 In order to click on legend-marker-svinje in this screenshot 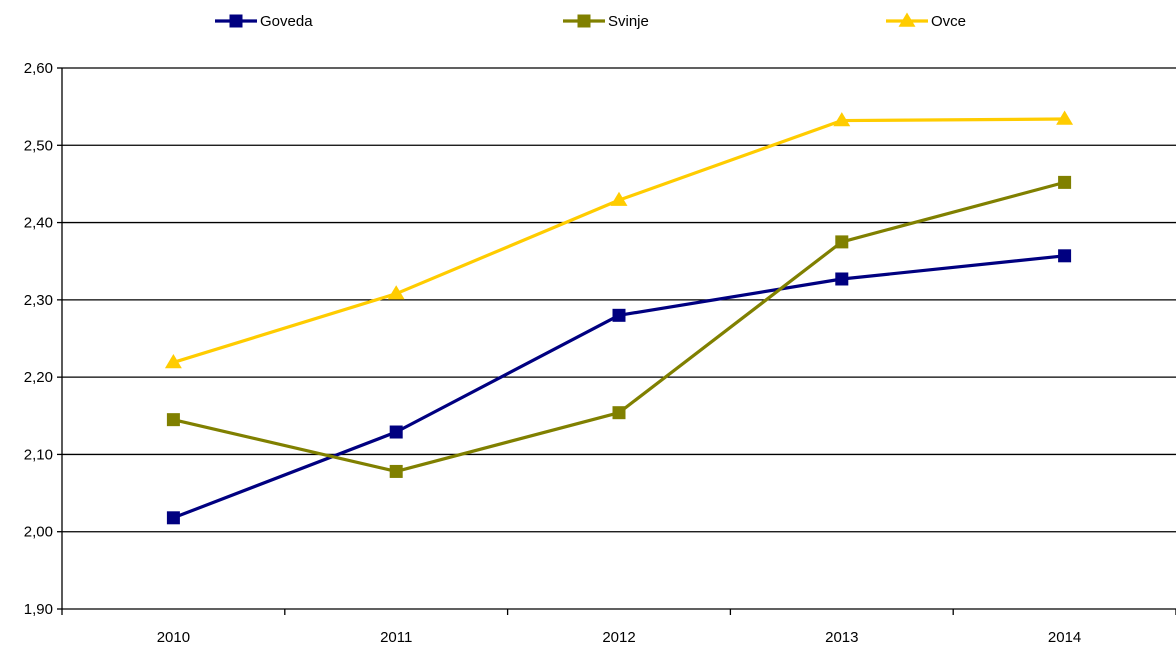, I will do `click(584, 21)`.